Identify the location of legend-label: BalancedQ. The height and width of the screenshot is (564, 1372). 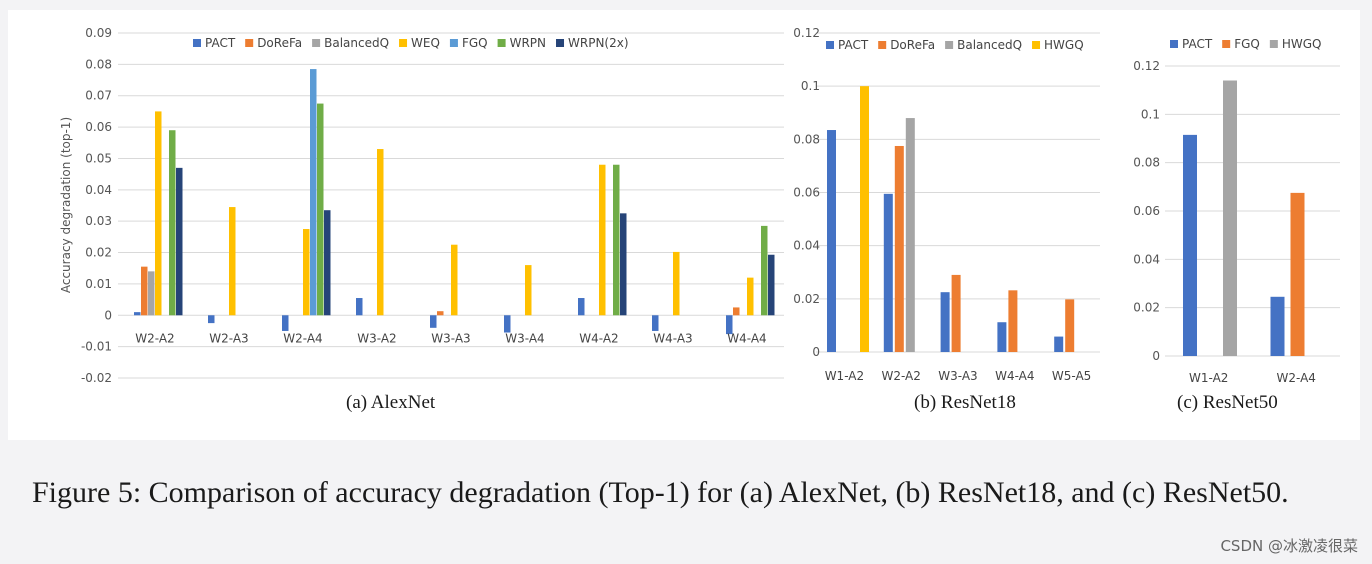
(356, 43).